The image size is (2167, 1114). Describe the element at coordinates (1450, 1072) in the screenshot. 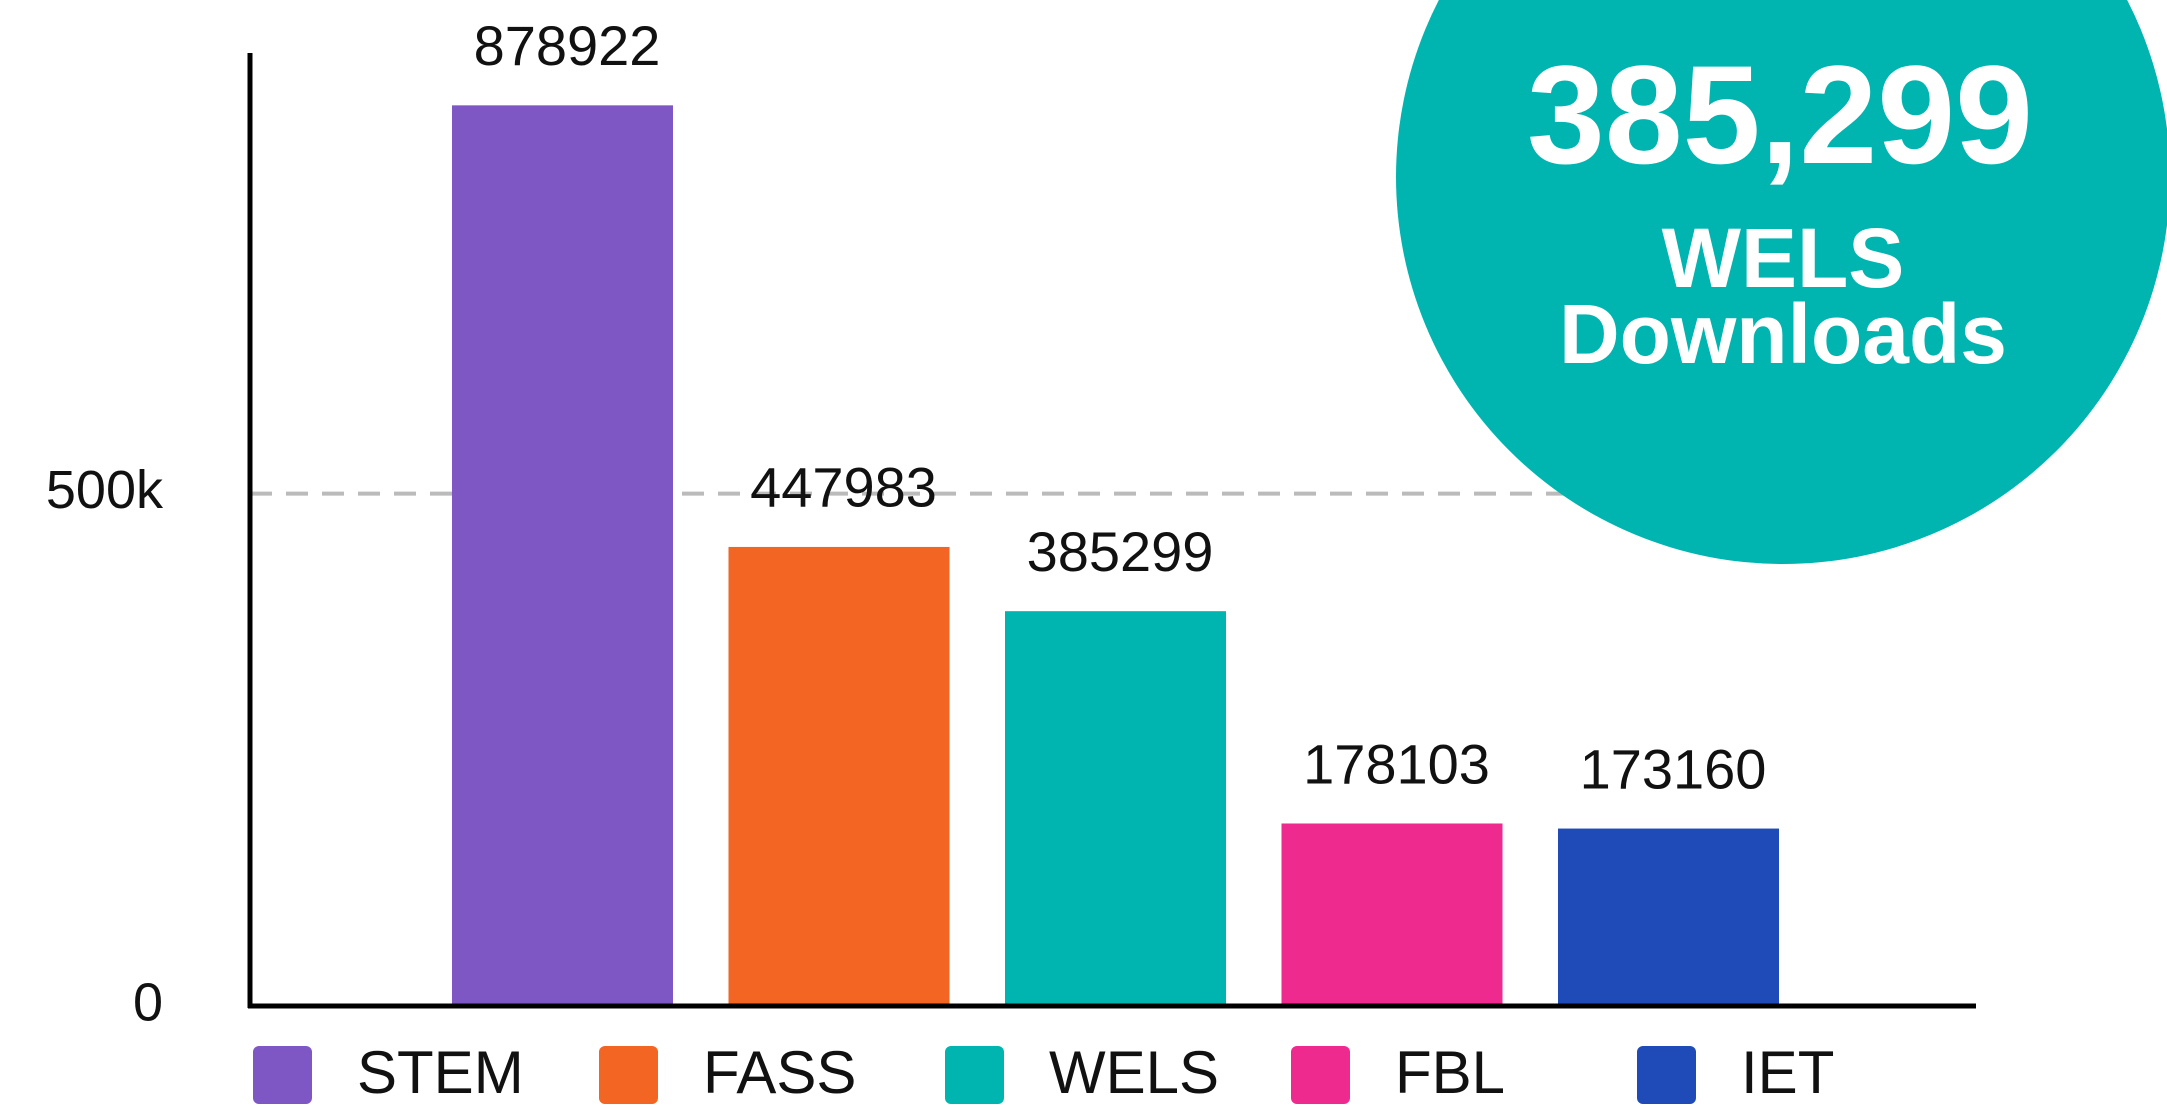

I see `legend-label: FBL` at that location.